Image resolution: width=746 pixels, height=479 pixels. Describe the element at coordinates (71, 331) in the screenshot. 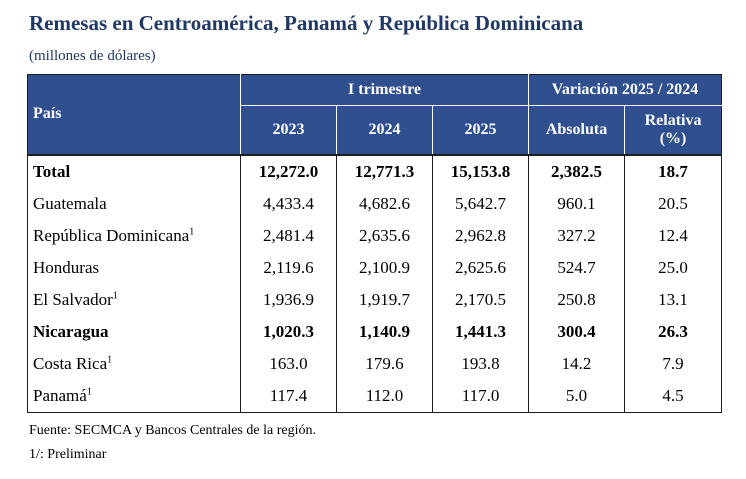

I see `country-name: Nicaragua` at that location.